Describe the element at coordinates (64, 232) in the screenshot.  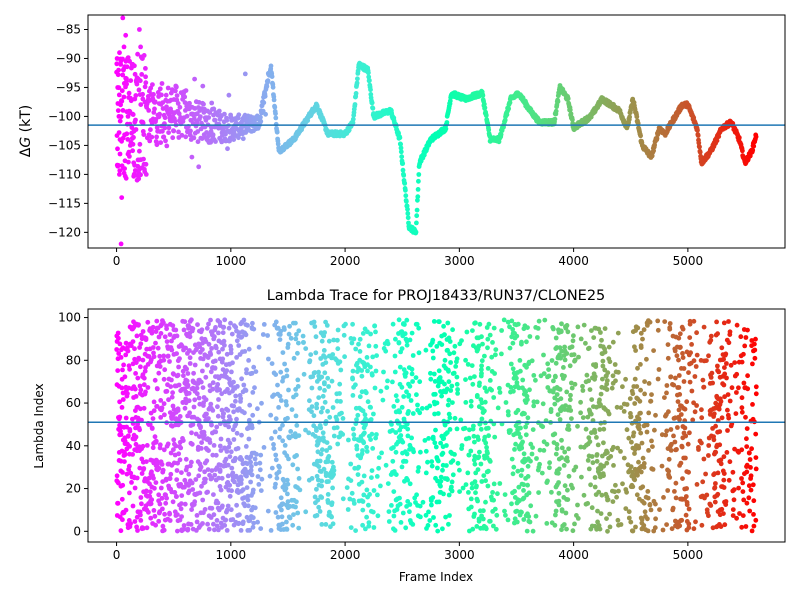
I see `delta-g-y-tick-label: −120` at that location.